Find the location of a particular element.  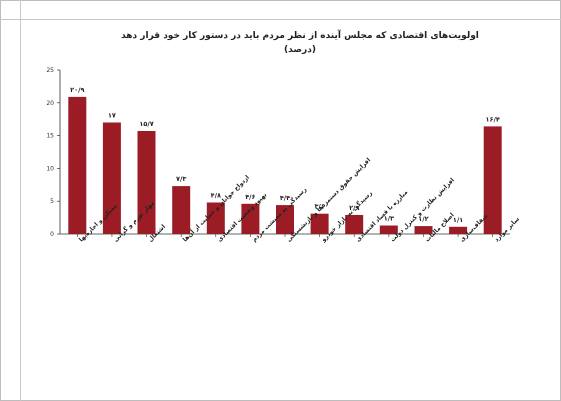

left-guide-line is located at coordinates (20, 200).